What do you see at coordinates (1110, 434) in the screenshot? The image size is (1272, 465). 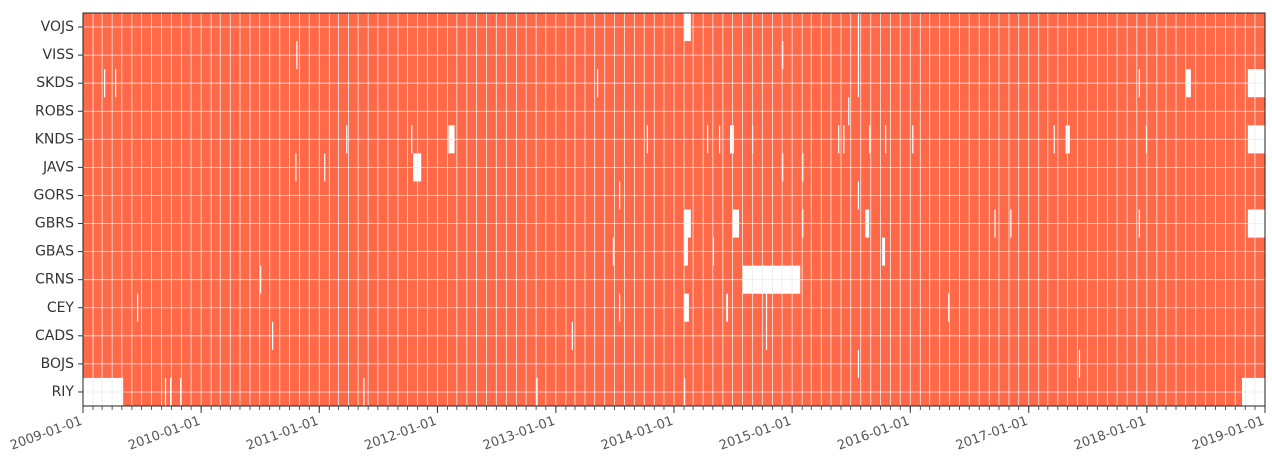 I see `x-tick-label: 2018-01-01` at bounding box center [1110, 434].